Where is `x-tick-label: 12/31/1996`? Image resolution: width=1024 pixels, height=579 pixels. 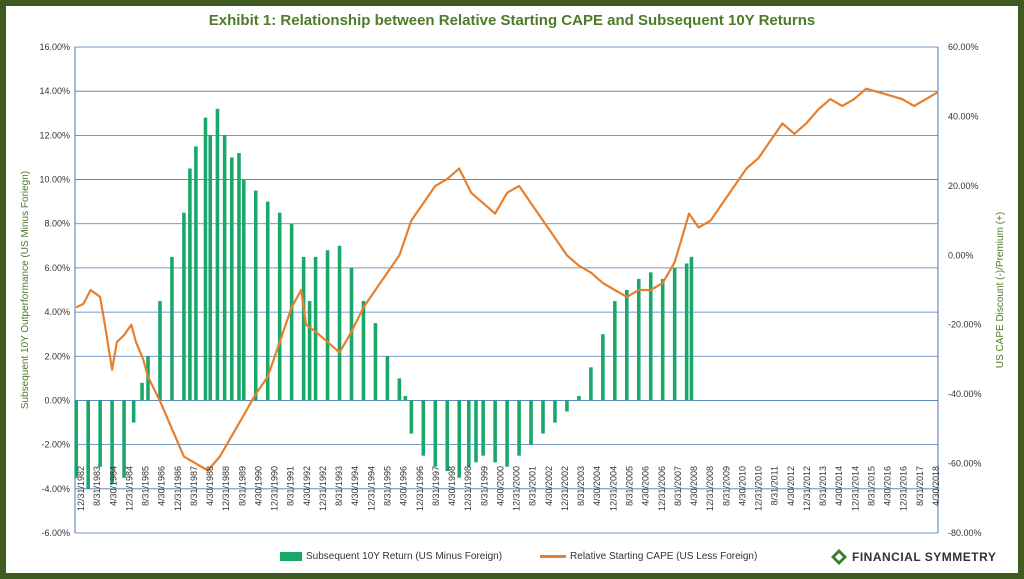 x-tick-label: 12/31/1996 is located at coordinates (420, 488).